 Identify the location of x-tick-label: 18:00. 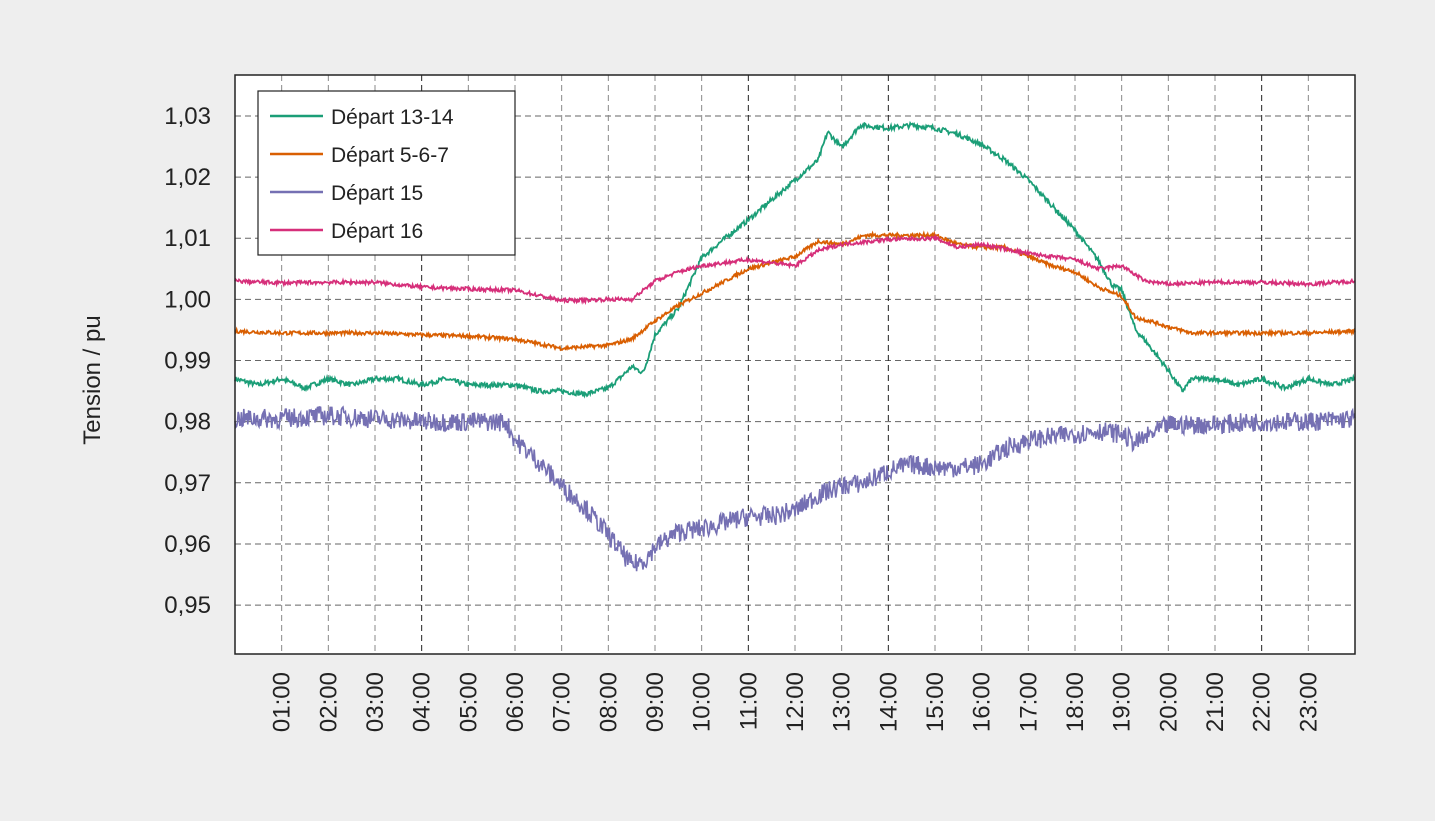
(1075, 702).